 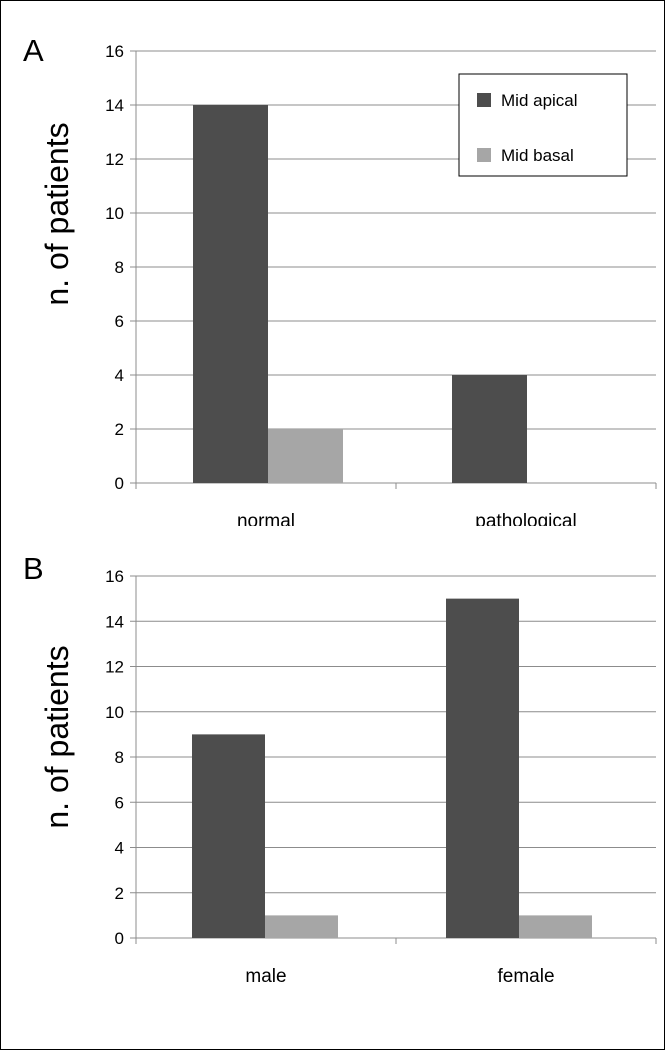 I want to click on legend-a: Mid apical Mid basal, so click(x=543, y=125).